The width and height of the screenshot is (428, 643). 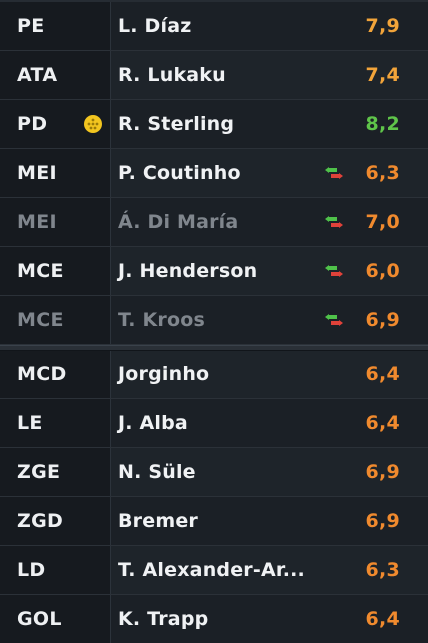 I want to click on position-cell: LD, so click(x=55, y=570).